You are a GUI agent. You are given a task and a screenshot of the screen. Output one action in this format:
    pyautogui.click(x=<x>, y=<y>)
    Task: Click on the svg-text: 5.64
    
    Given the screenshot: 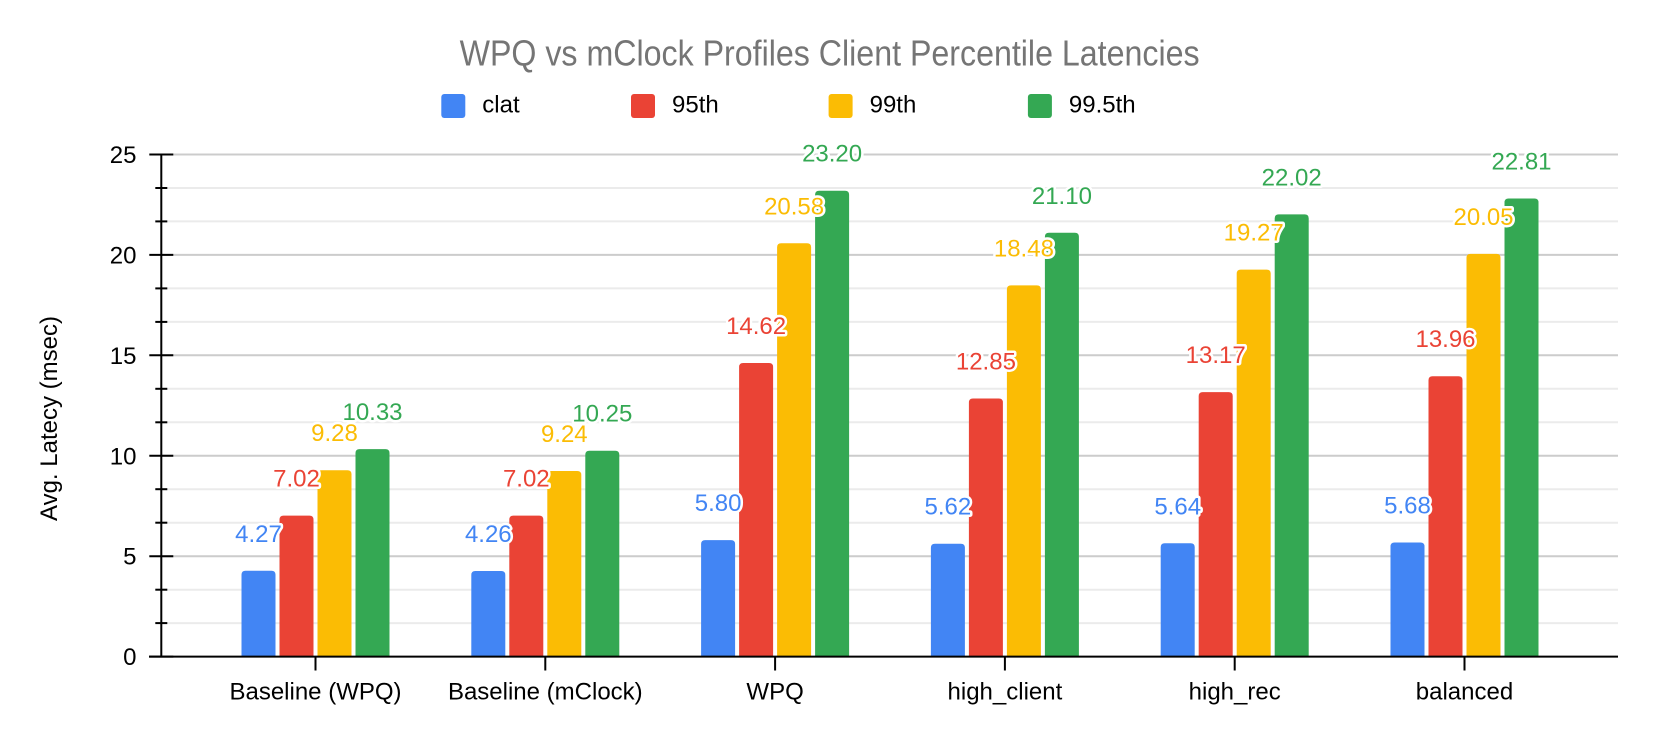 What is the action you would take?
    pyautogui.click(x=1177, y=506)
    